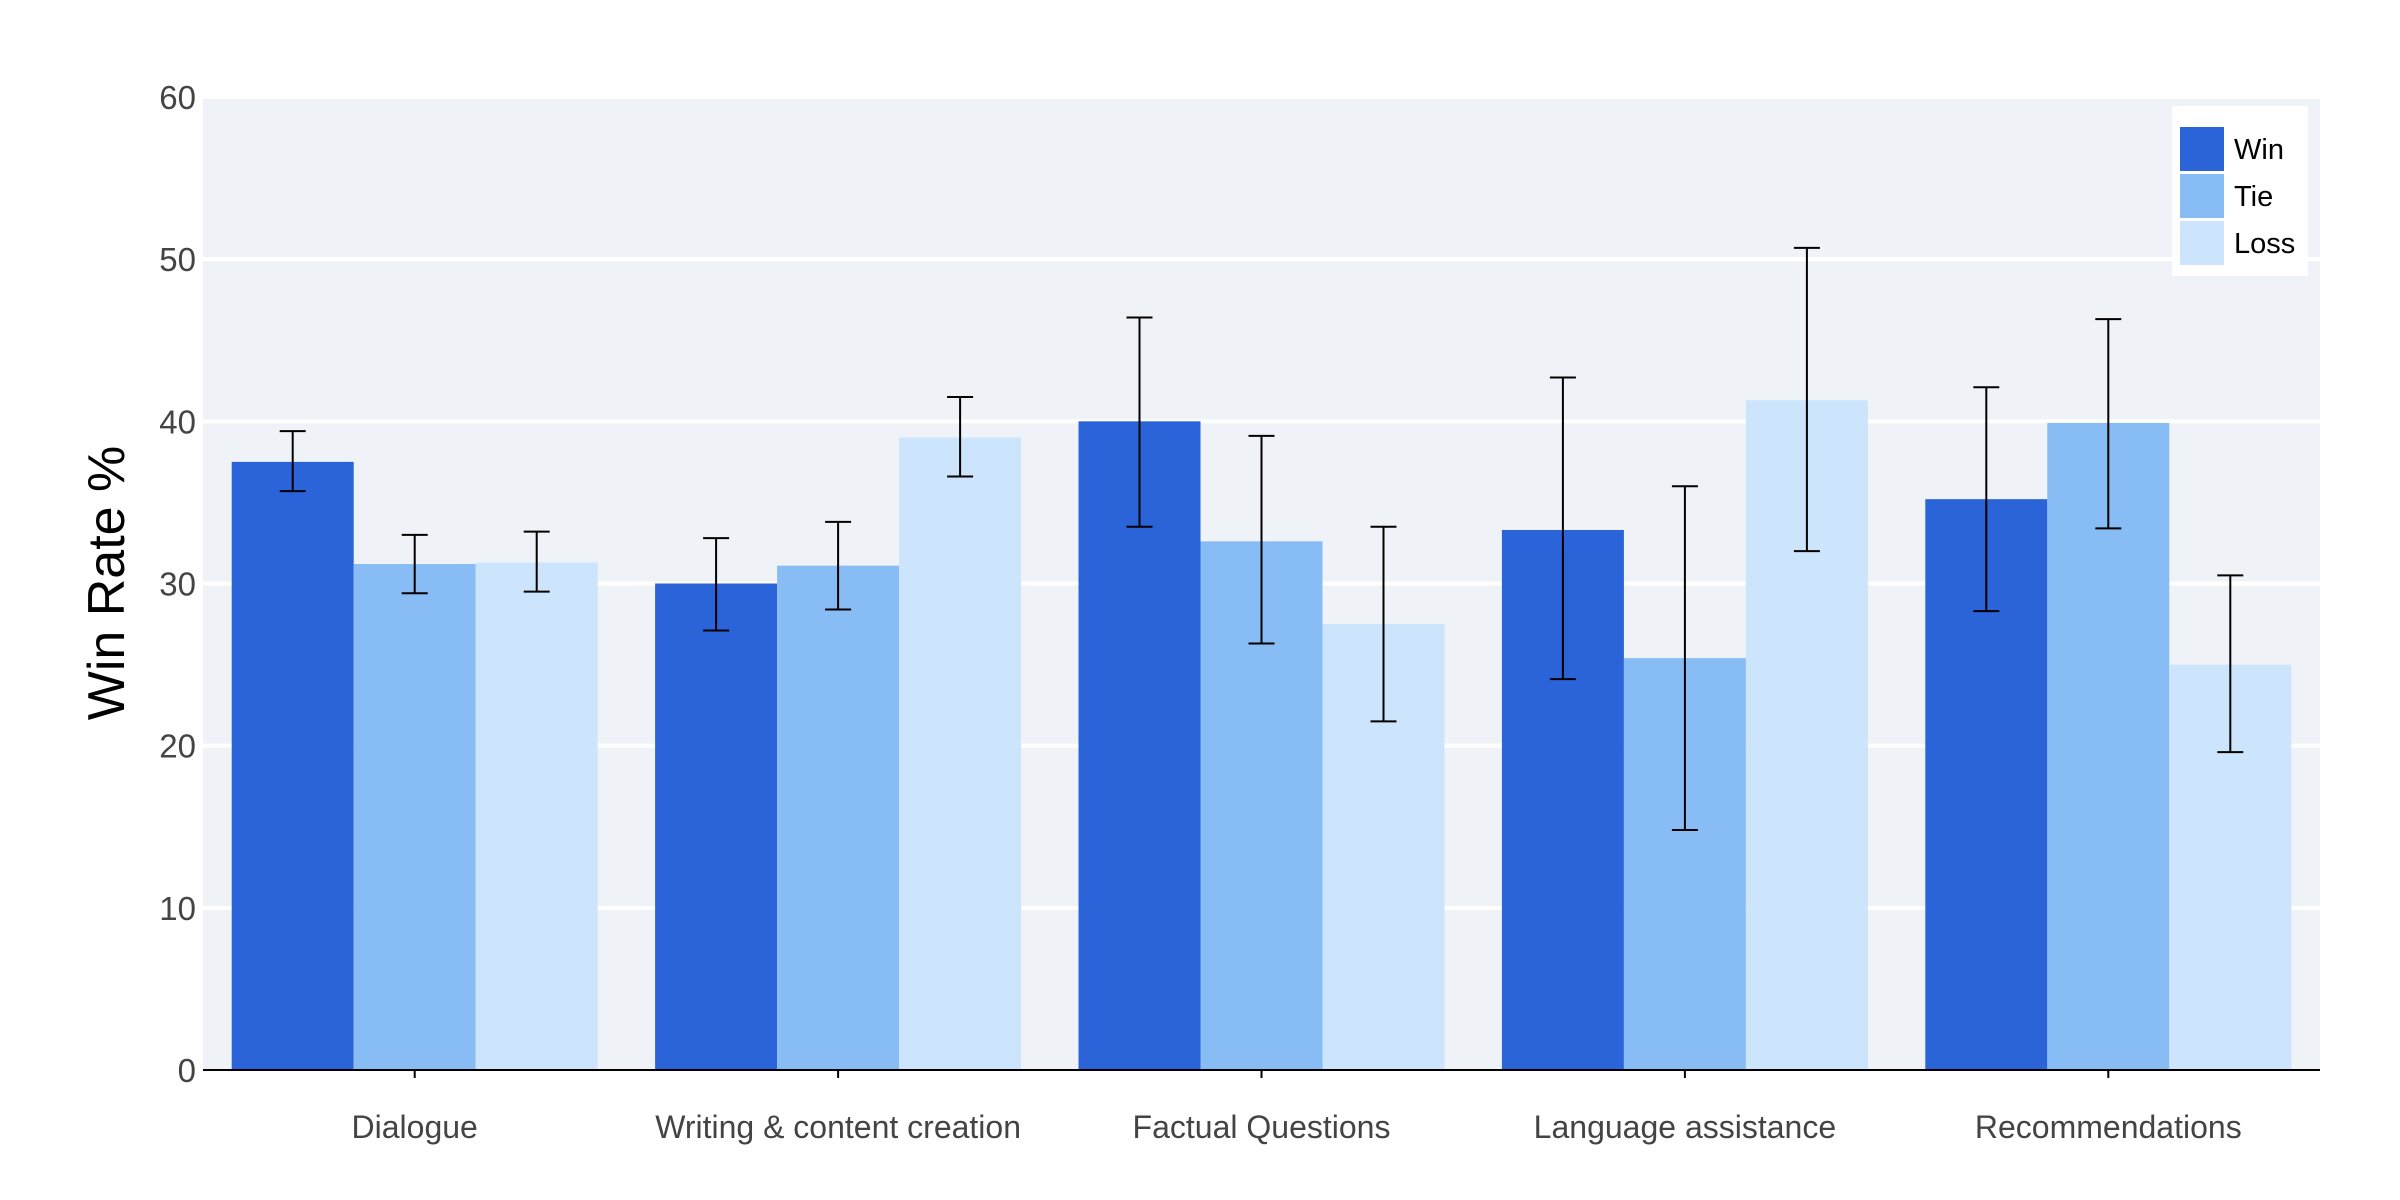 Image resolution: width=2400 pixels, height=1200 pixels. What do you see at coordinates (2253, 197) in the screenshot?
I see `legend-label-tie: Tie` at bounding box center [2253, 197].